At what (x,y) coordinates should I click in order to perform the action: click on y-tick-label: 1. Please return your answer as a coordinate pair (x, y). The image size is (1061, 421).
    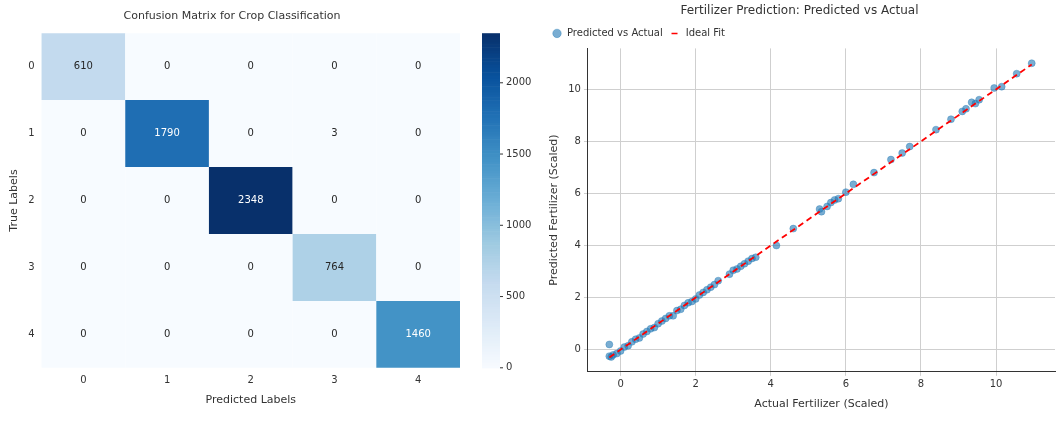
    Looking at the image, I should click on (31, 133).